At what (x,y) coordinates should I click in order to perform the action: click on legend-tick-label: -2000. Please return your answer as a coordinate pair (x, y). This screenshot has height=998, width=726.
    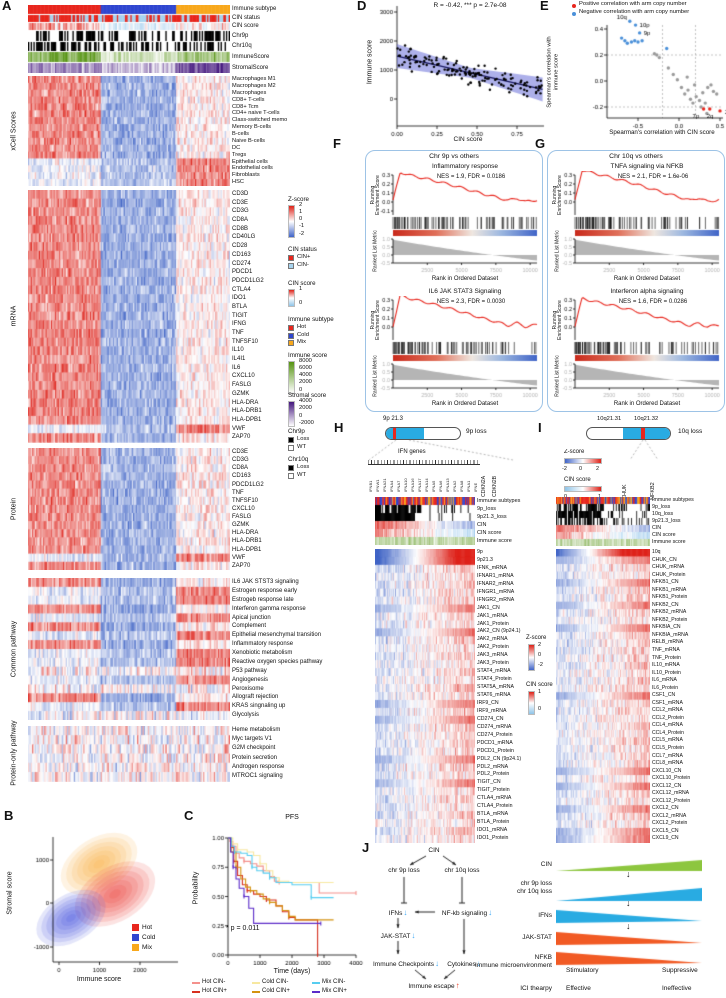
    Looking at the image, I should click on (306, 423).